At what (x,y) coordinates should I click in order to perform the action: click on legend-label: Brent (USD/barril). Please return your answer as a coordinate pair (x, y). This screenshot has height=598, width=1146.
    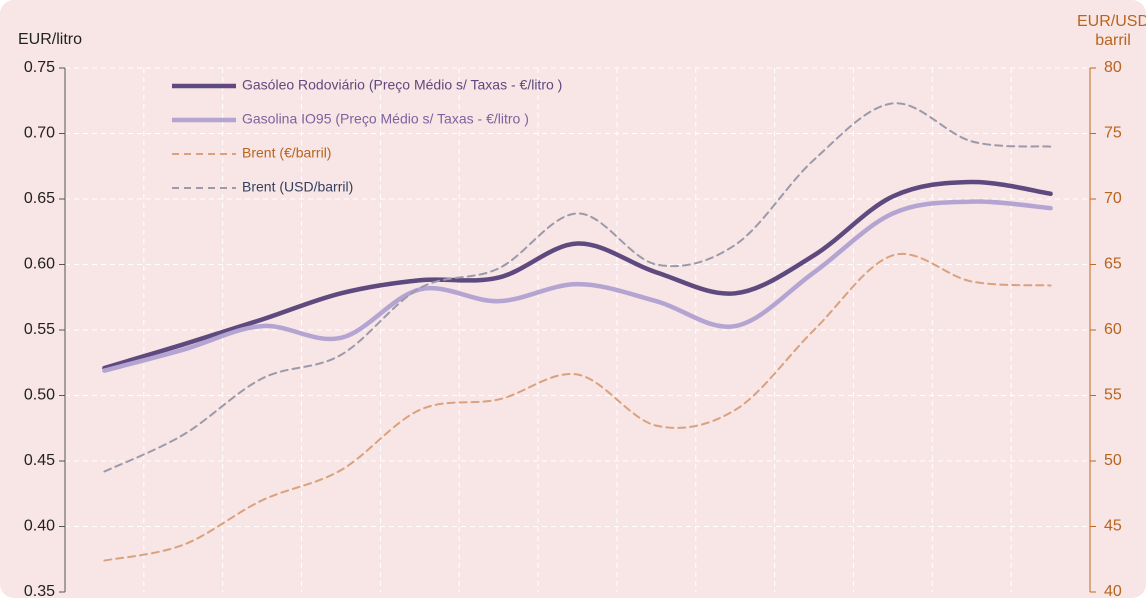
    Looking at the image, I should click on (297, 187).